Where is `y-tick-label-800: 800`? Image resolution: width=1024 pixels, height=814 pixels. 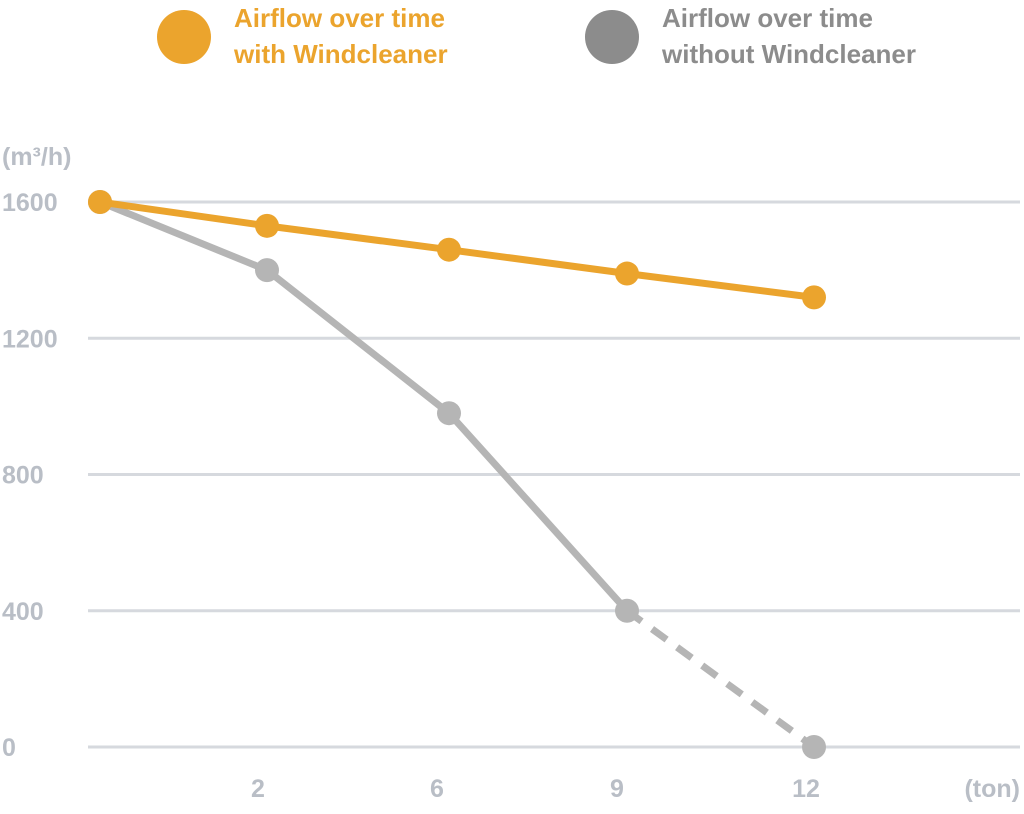 y-tick-label-800: 800 is located at coordinates (23, 476).